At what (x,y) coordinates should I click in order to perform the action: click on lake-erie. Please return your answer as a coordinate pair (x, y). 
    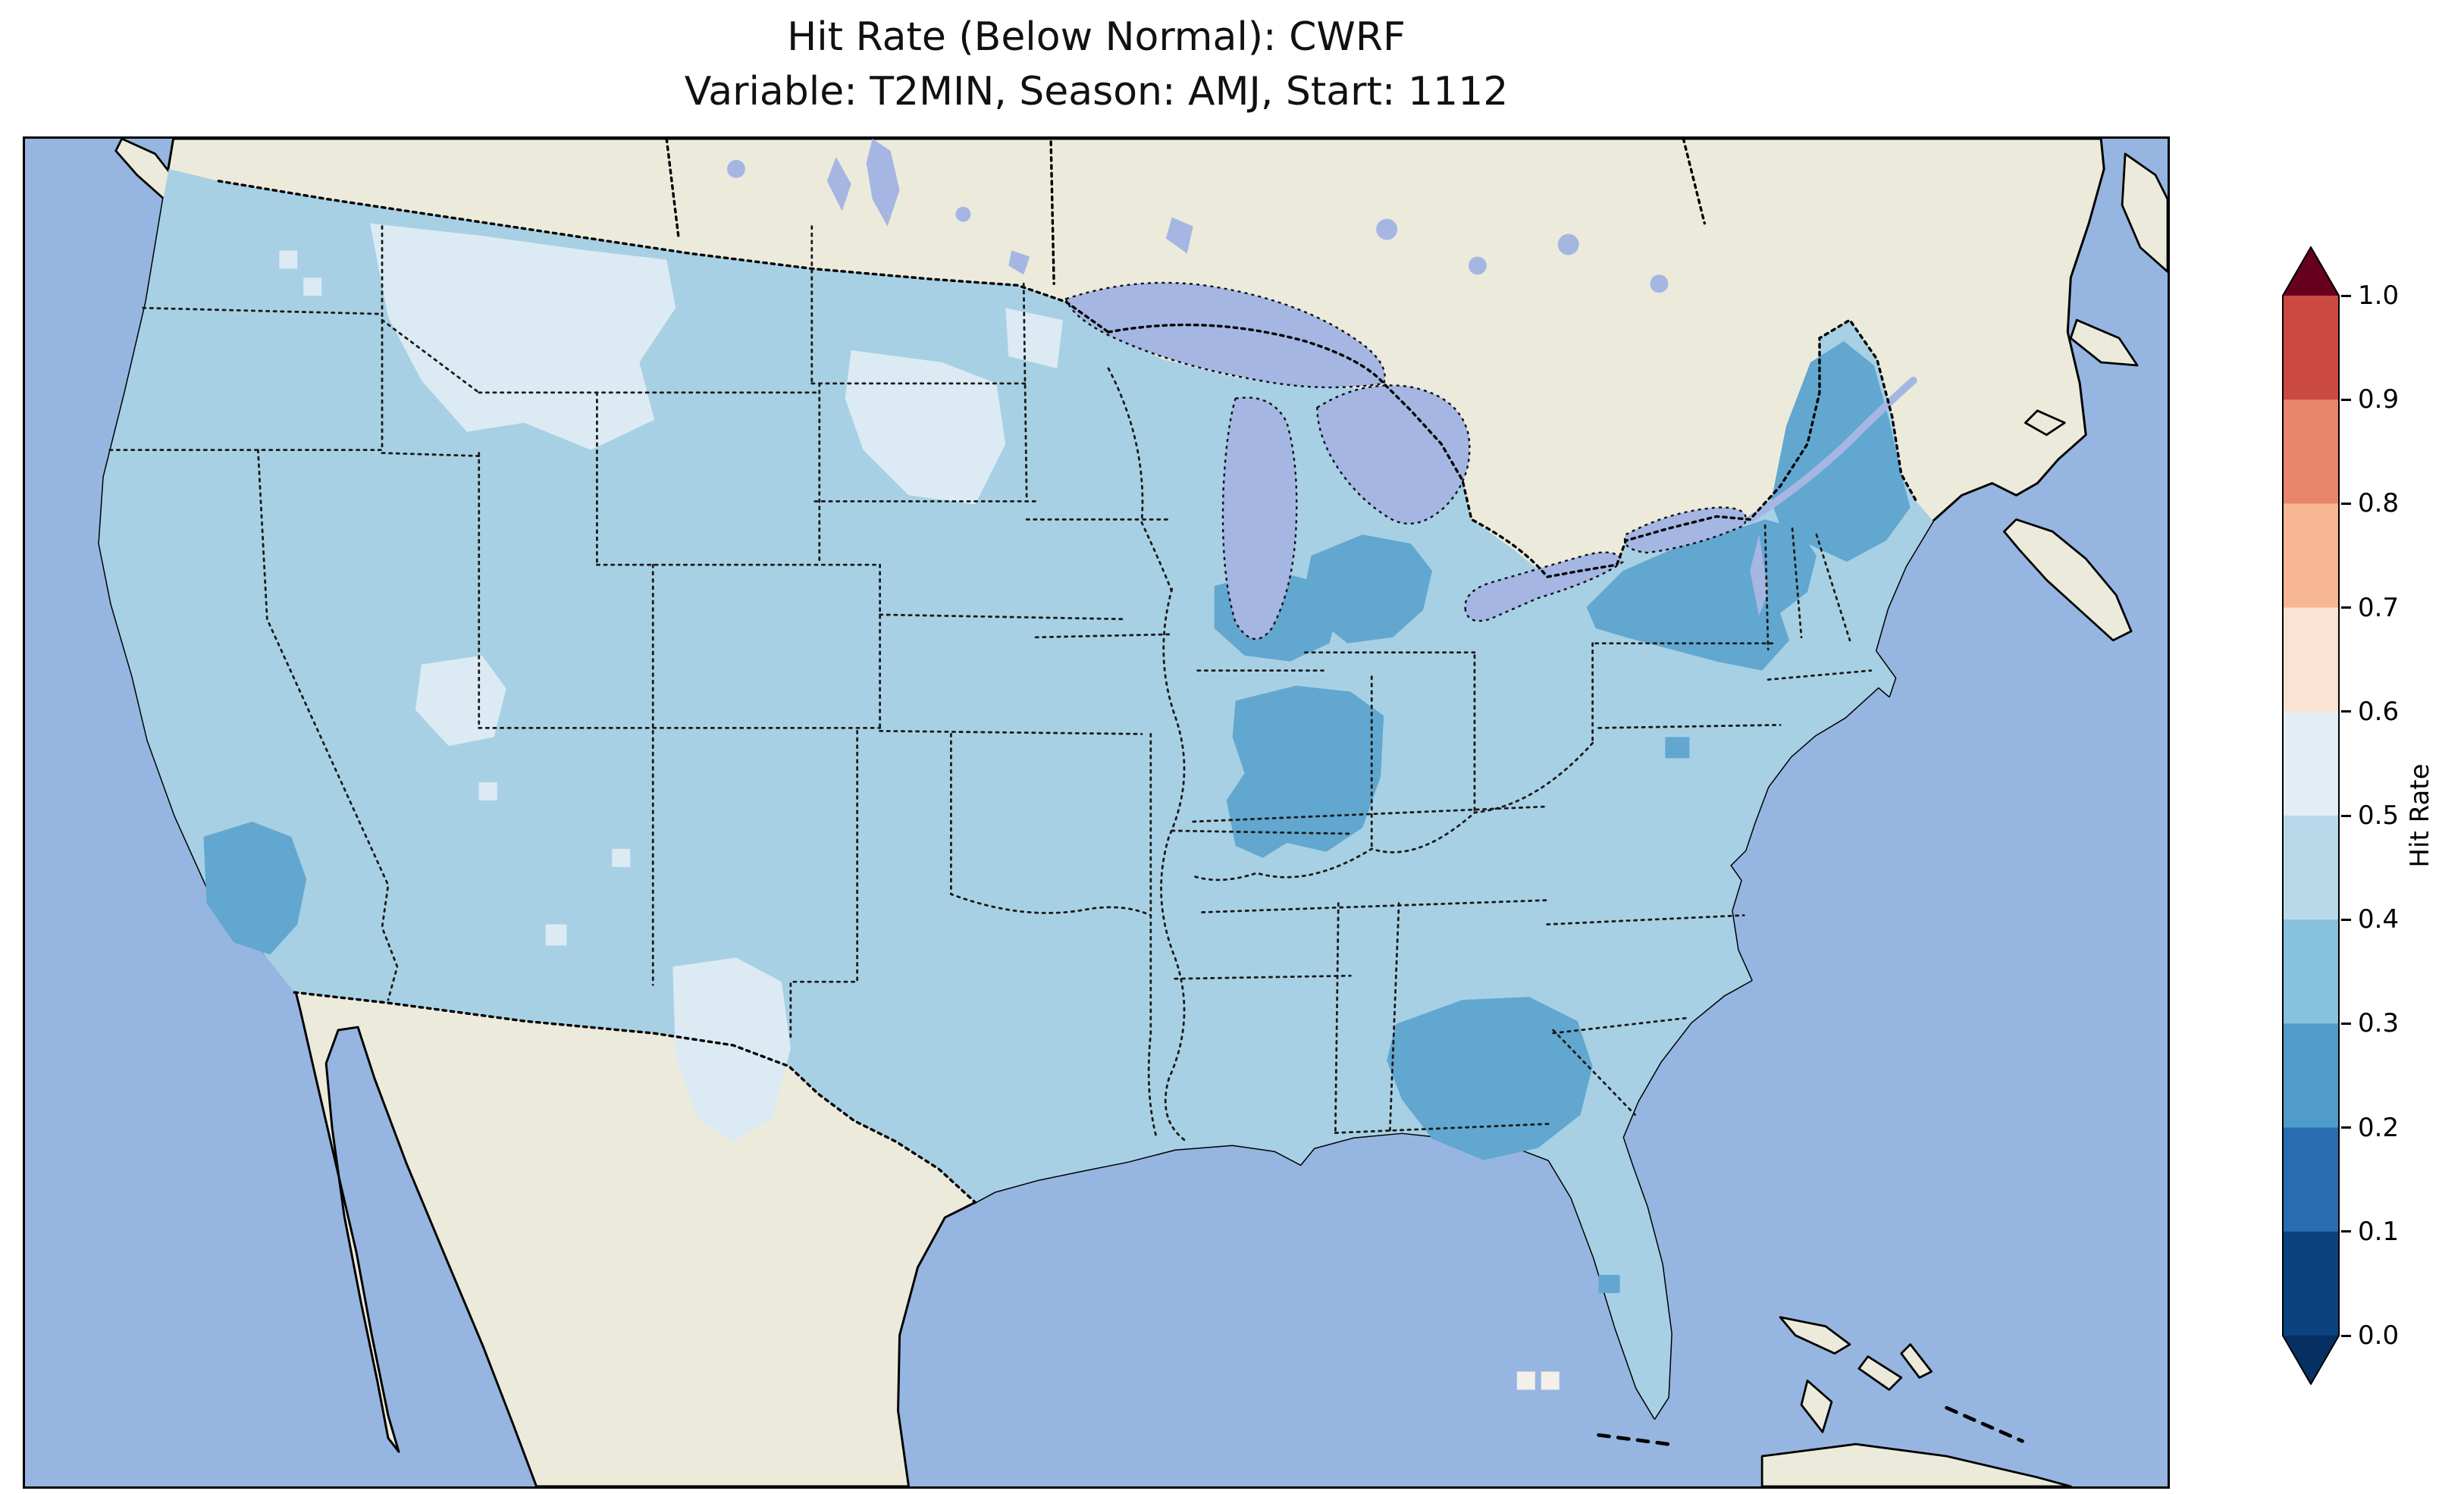
    Looking at the image, I should click on (1544, 586).